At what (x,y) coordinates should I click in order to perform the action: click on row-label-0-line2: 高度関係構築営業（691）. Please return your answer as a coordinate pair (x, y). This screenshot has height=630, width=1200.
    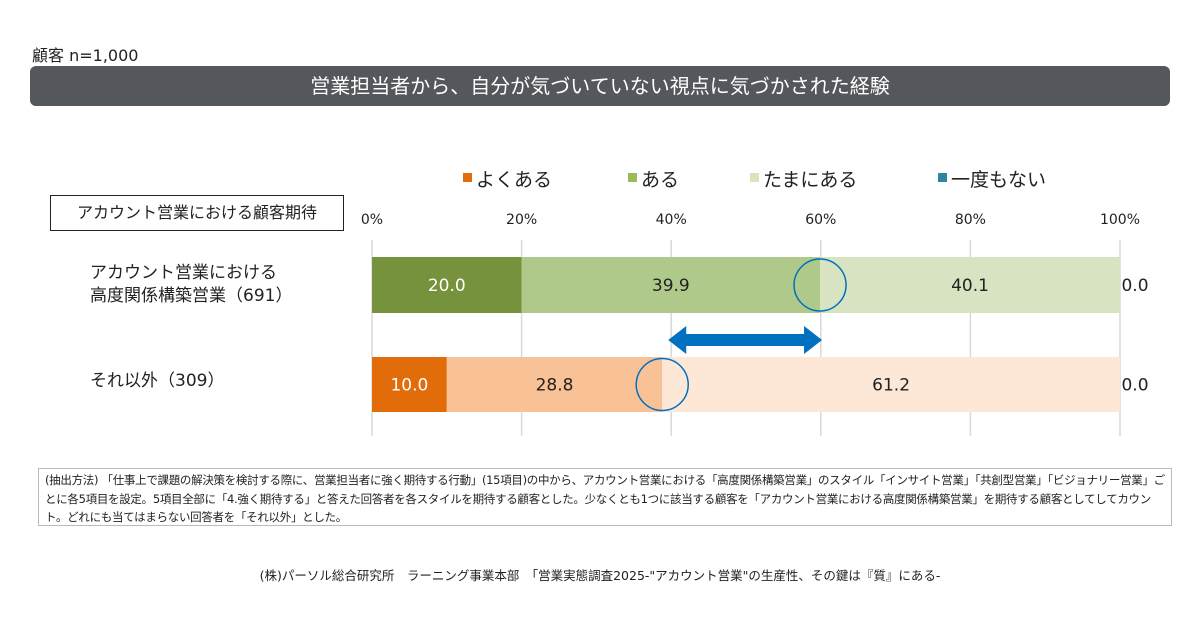
    Looking at the image, I should click on (191, 296).